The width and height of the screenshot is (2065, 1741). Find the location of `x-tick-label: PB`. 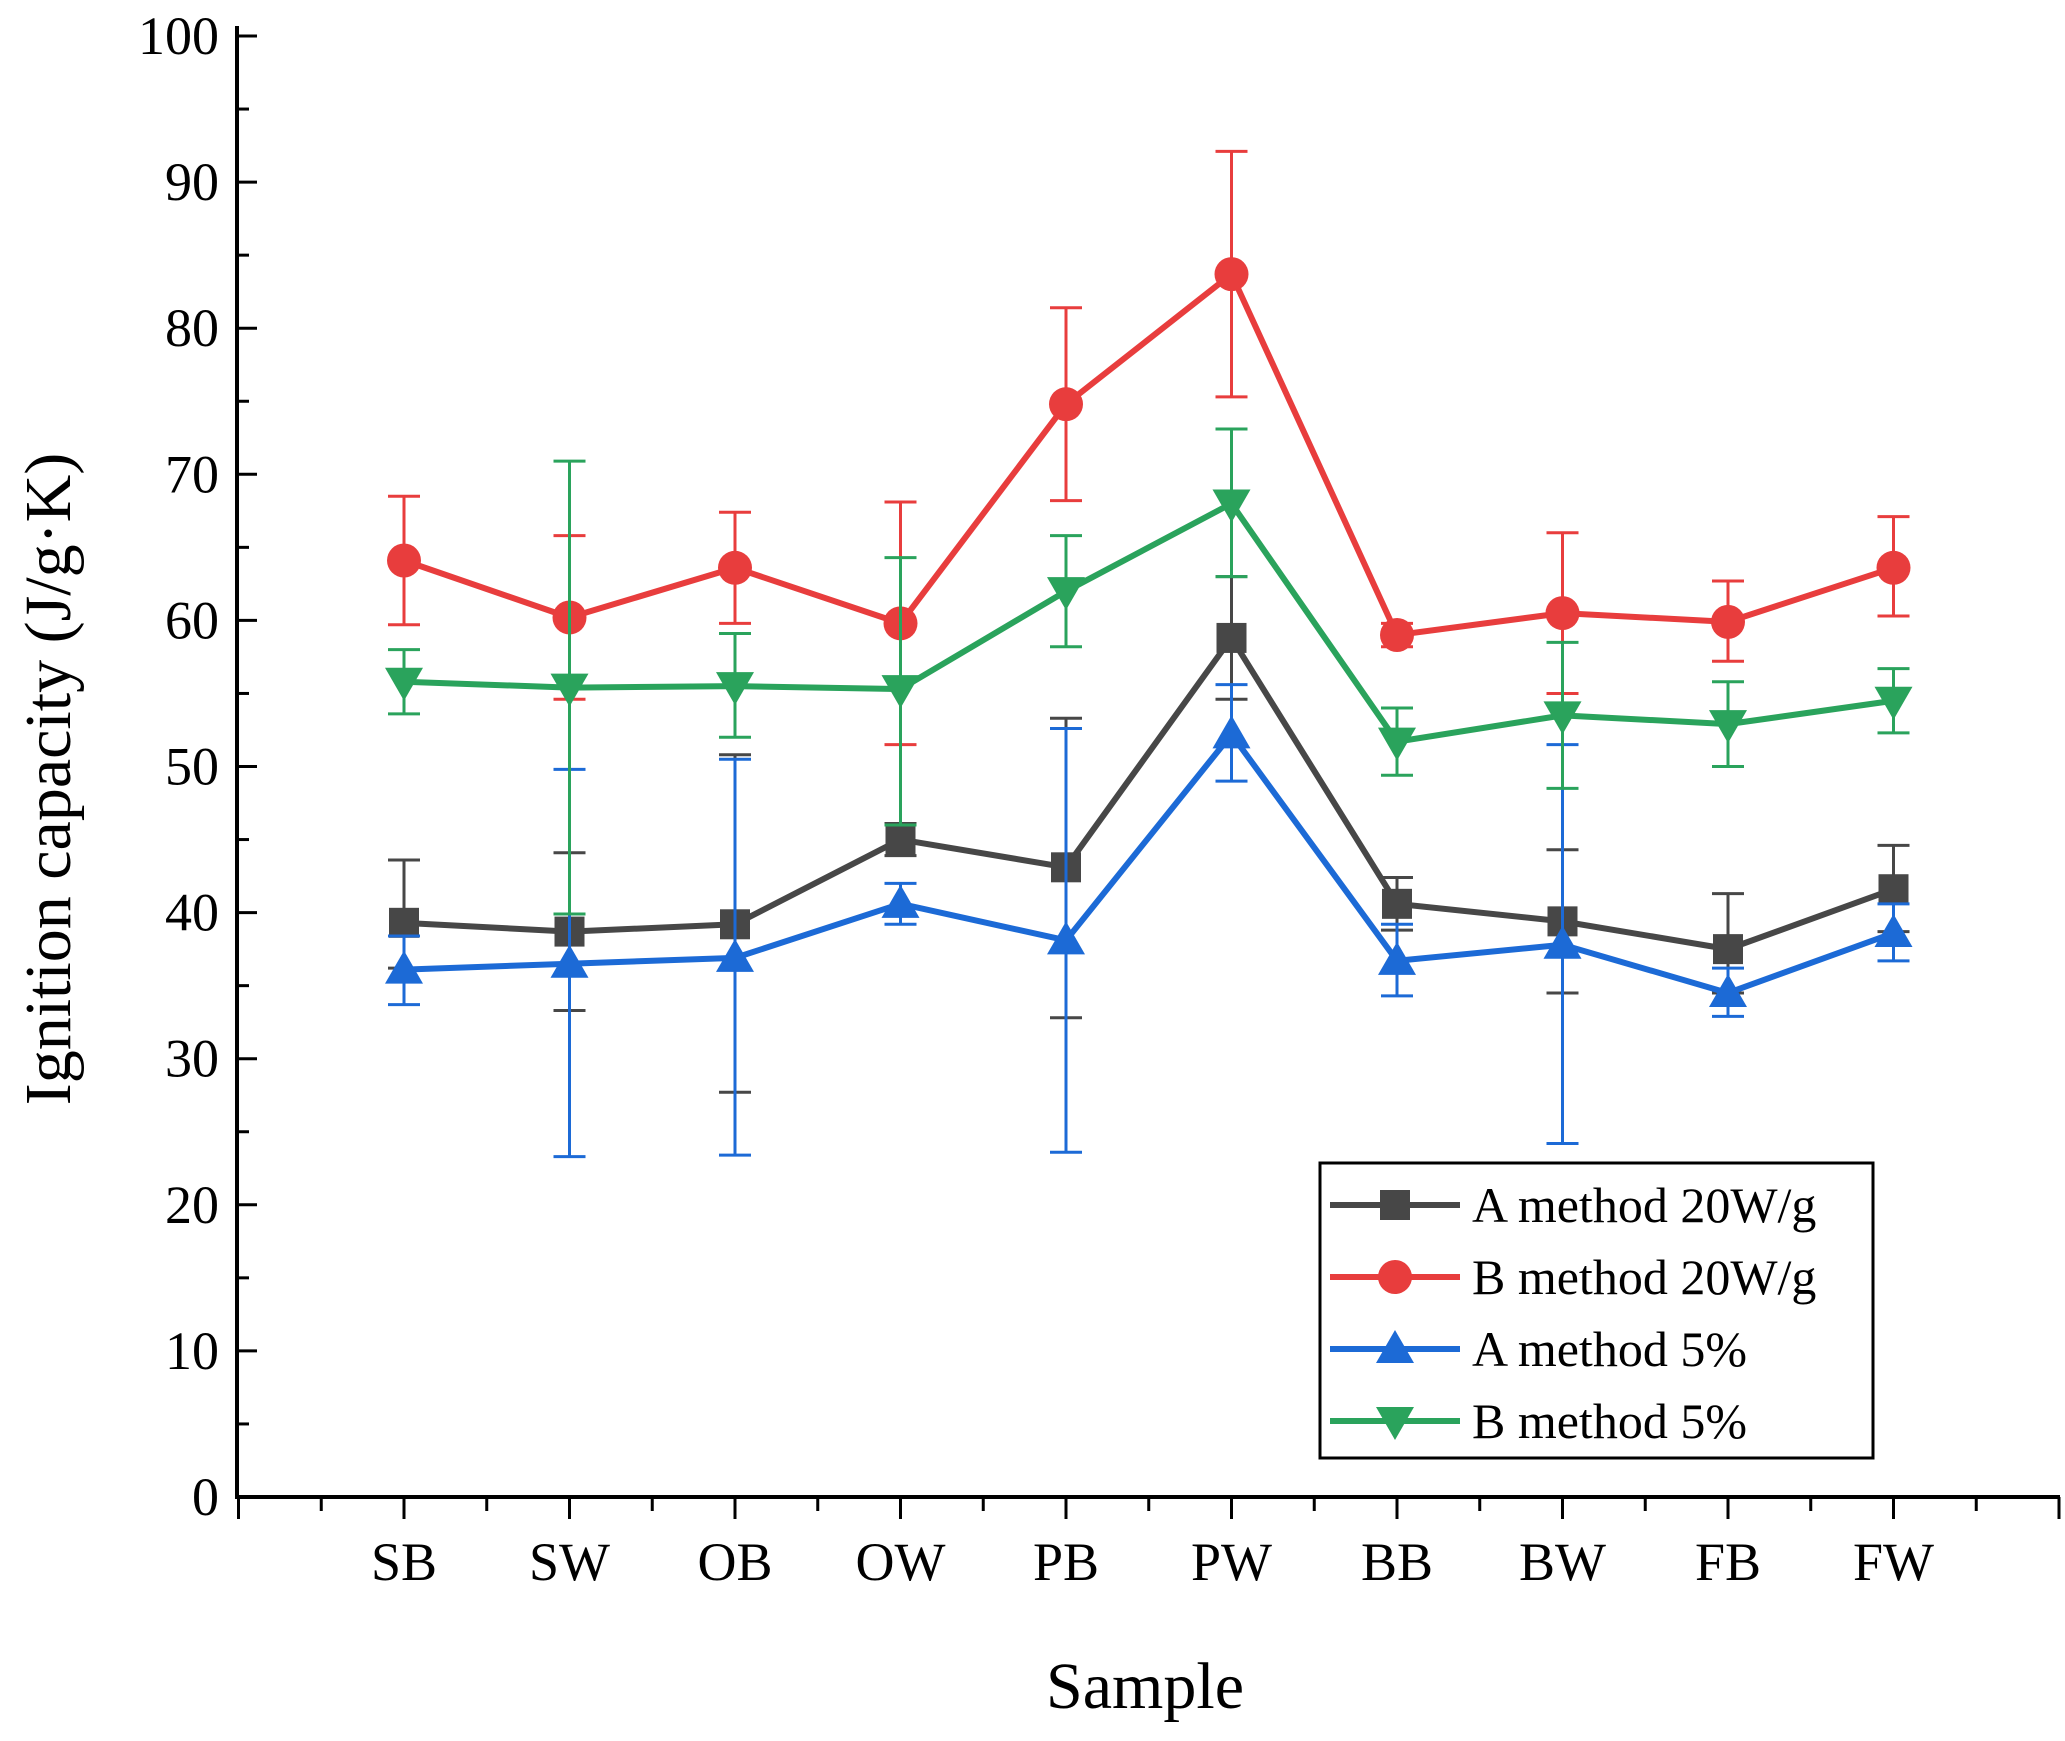

x-tick-label: PB is located at coordinates (1066, 1562).